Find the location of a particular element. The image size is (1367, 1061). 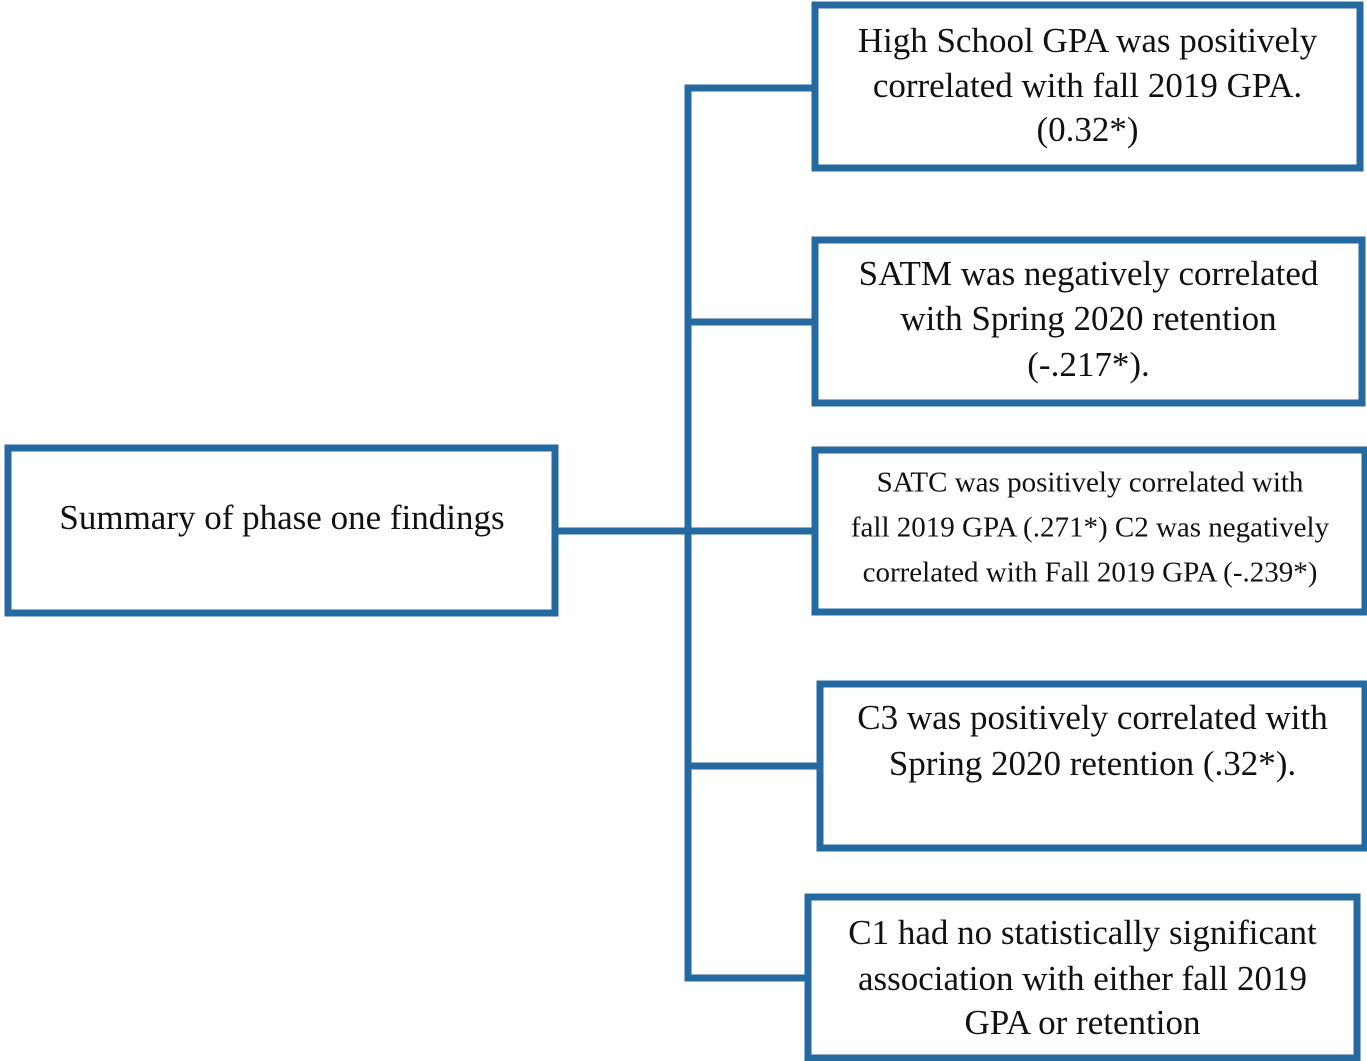

node-text: association with either fall 2019 is located at coordinates (1082, 978).